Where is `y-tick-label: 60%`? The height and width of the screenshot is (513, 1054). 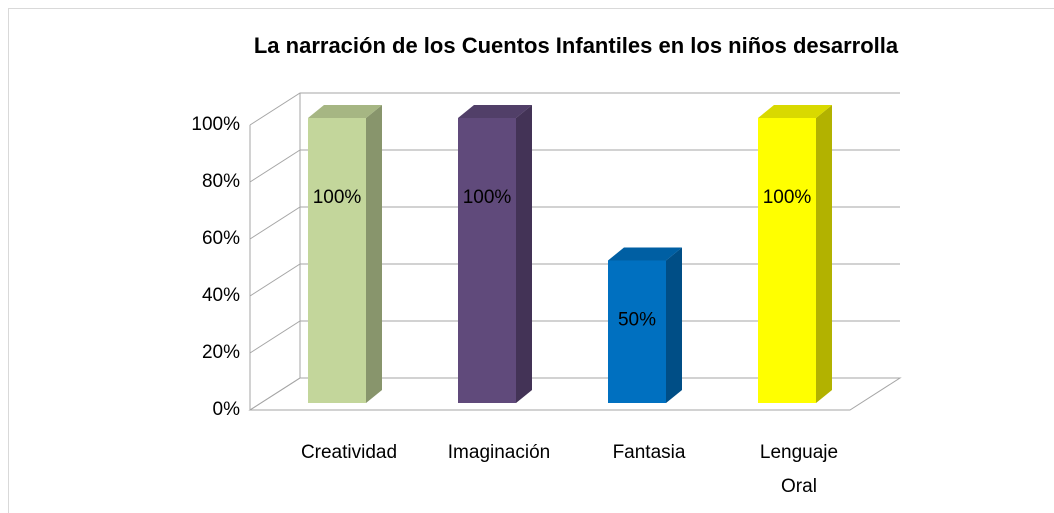
y-tick-label: 60% is located at coordinates (221, 238).